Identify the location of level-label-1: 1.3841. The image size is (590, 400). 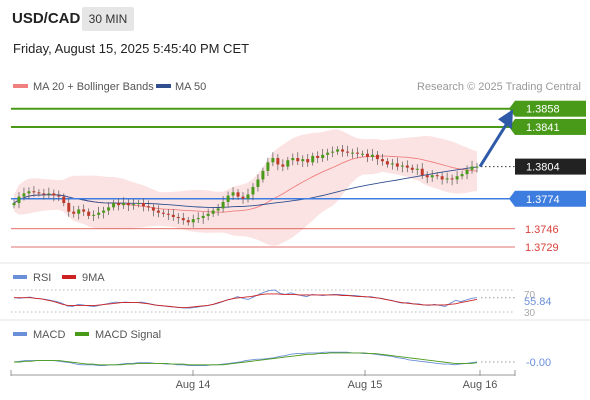
(543, 128).